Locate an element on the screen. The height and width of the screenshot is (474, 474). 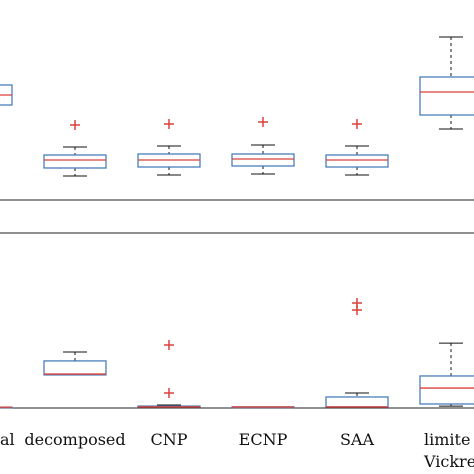
x-tick-label: ECNP is located at coordinates (263, 439).